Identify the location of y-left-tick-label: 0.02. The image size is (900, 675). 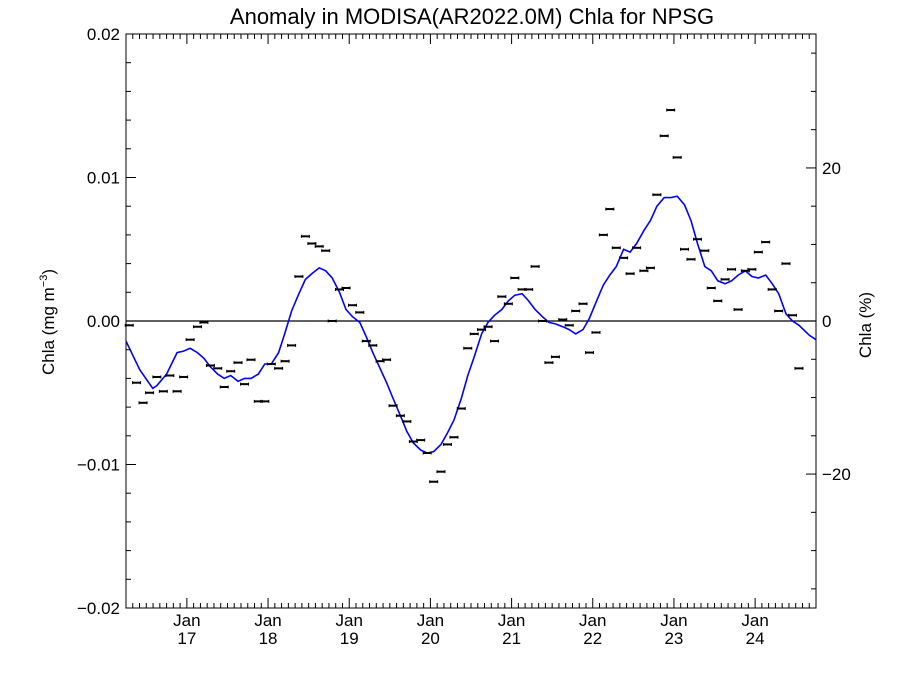
(103, 34).